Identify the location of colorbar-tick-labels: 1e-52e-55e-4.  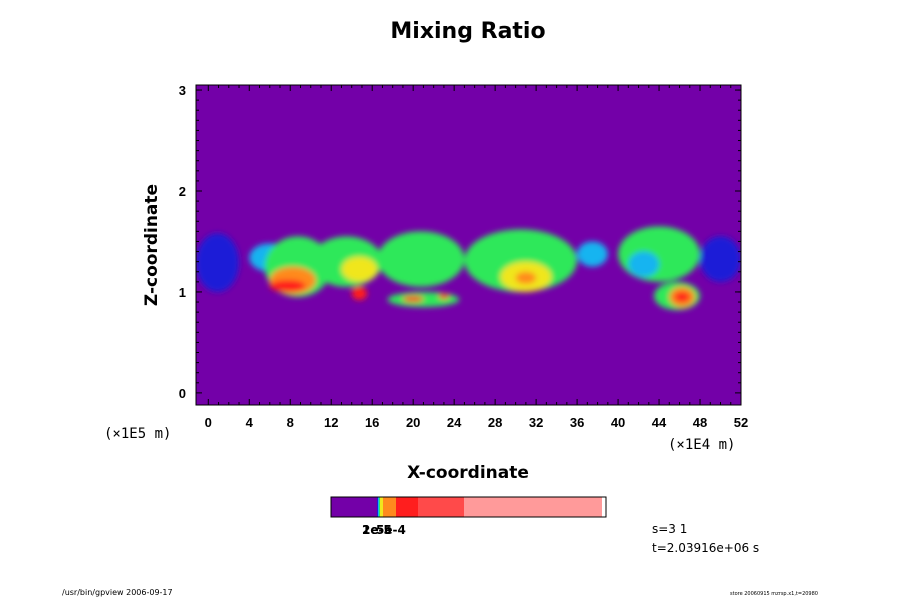
(384, 530).